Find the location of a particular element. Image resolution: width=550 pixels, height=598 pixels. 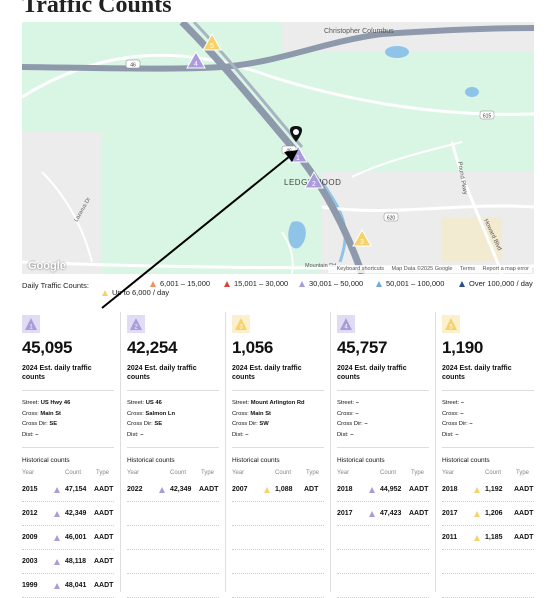

map-marker-4: 4 is located at coordinates (196, 59).